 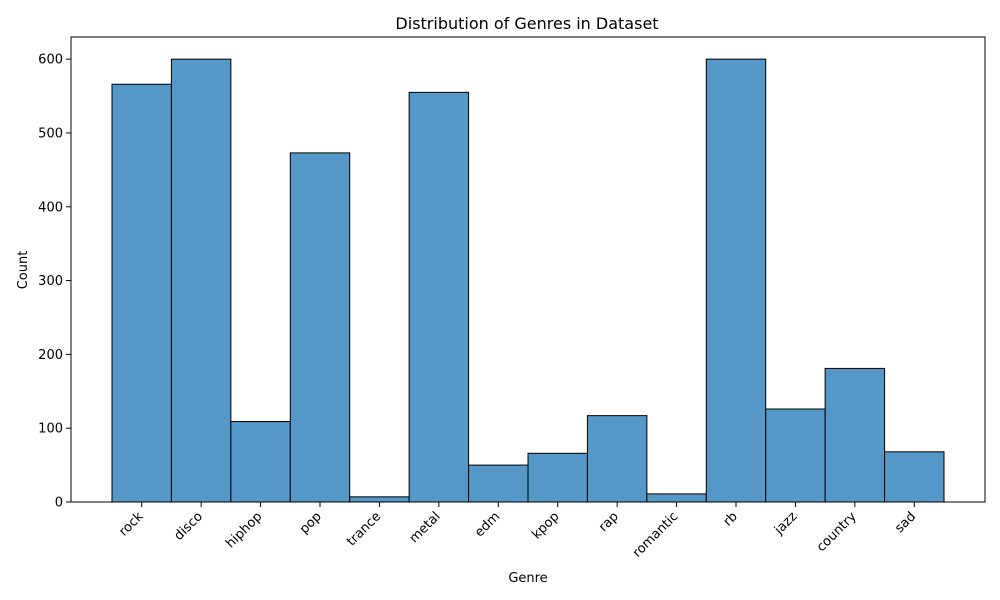 What do you see at coordinates (131, 524) in the screenshot?
I see `x-tick-label: rock` at bounding box center [131, 524].